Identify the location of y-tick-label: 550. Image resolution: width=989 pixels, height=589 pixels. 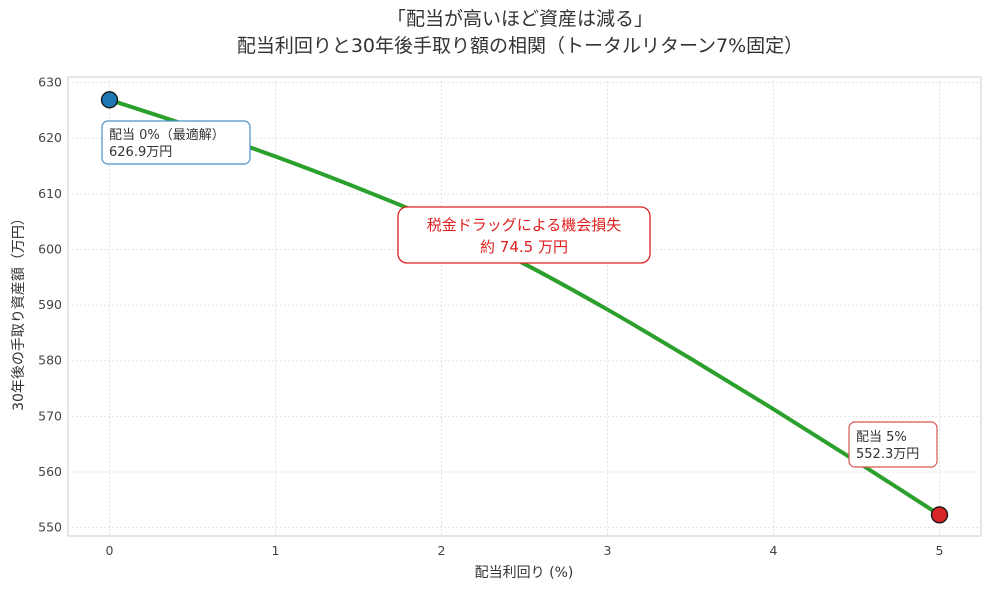
(50, 527).